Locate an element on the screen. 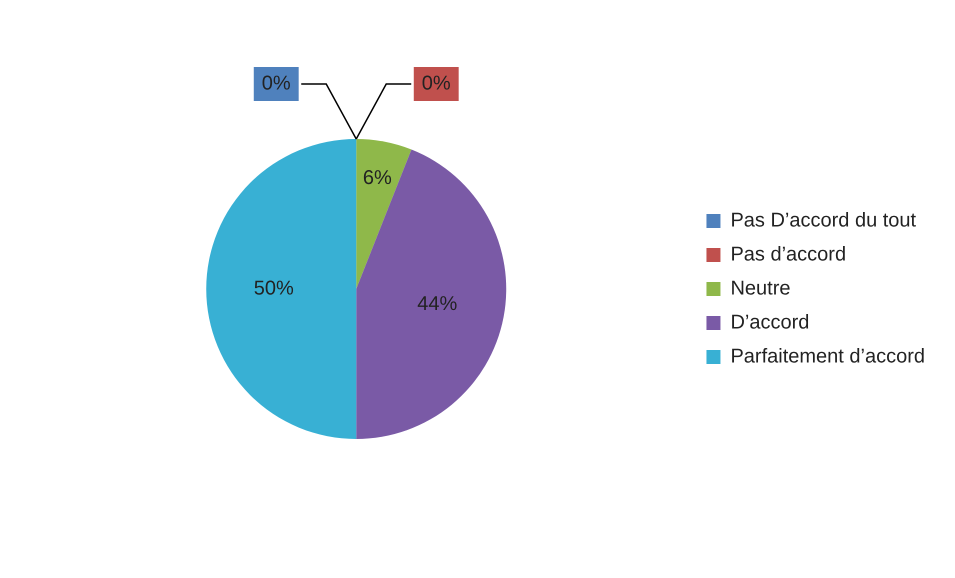 The image size is (955, 578). legend-label: Neutre is located at coordinates (760, 289).